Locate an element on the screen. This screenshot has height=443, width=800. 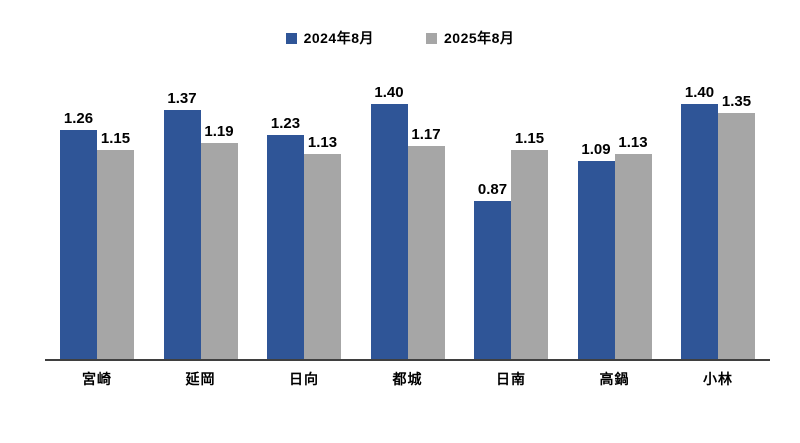
x-axis-label-日向: 日向 is located at coordinates (304, 379).